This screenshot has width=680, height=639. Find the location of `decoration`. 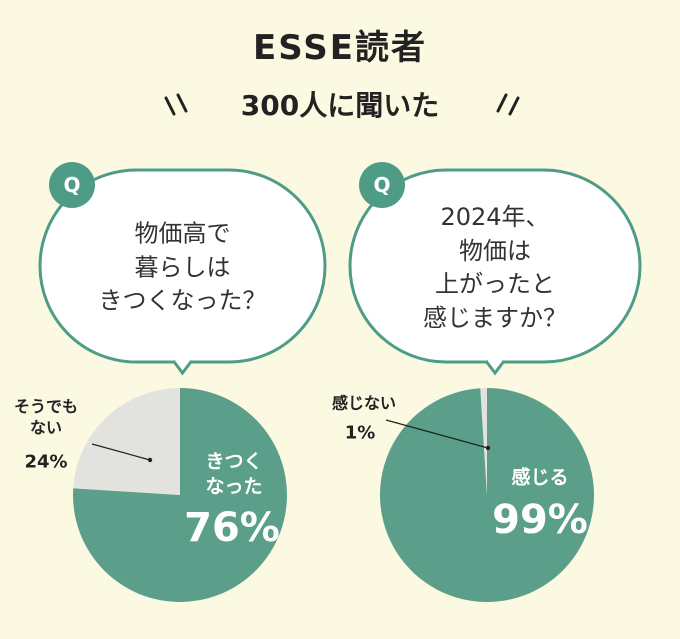

decoration is located at coordinates (342, 104).